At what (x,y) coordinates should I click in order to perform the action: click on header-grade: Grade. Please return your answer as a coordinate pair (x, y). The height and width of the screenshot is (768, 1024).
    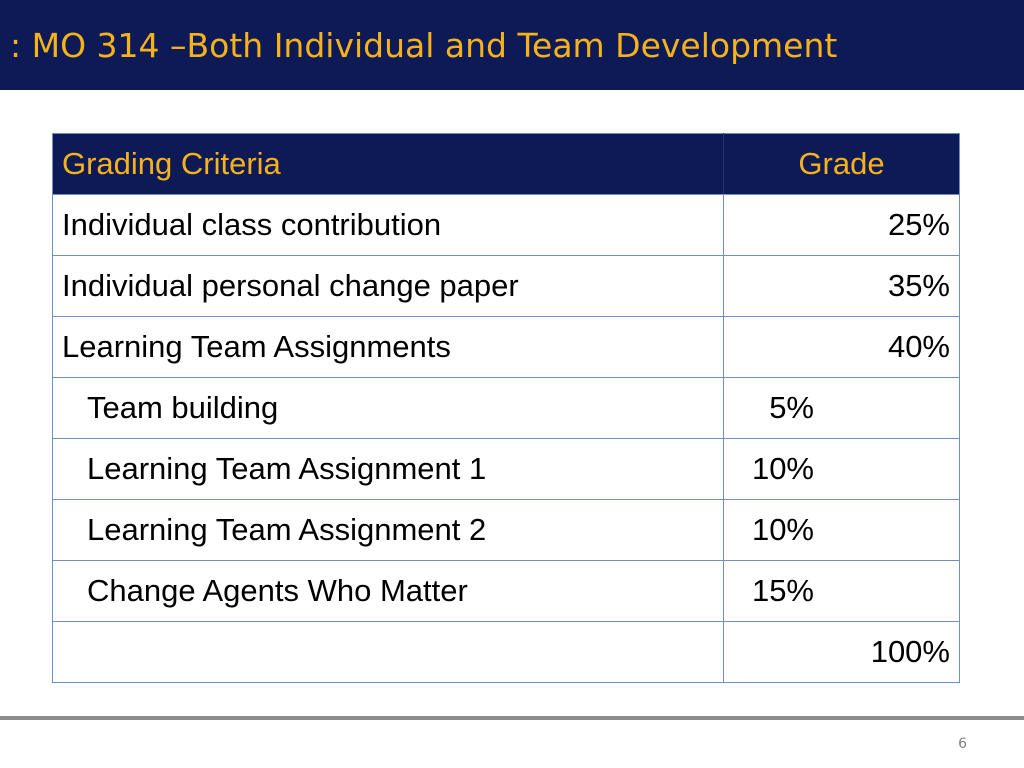
    Looking at the image, I should click on (841, 164).